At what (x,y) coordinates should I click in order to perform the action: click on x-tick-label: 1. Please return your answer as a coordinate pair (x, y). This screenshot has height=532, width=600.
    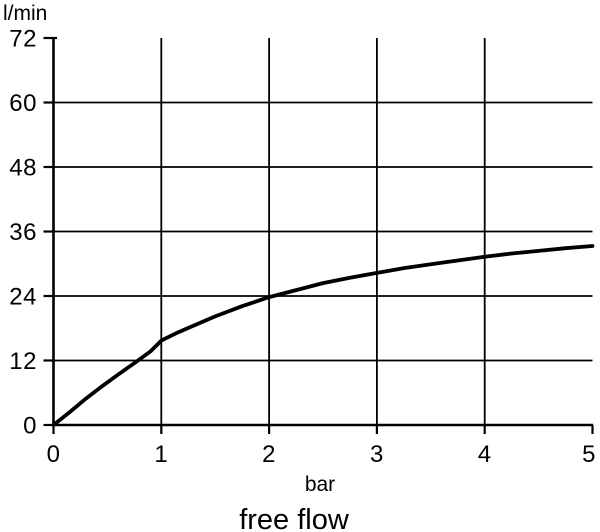
    Looking at the image, I should click on (161, 454).